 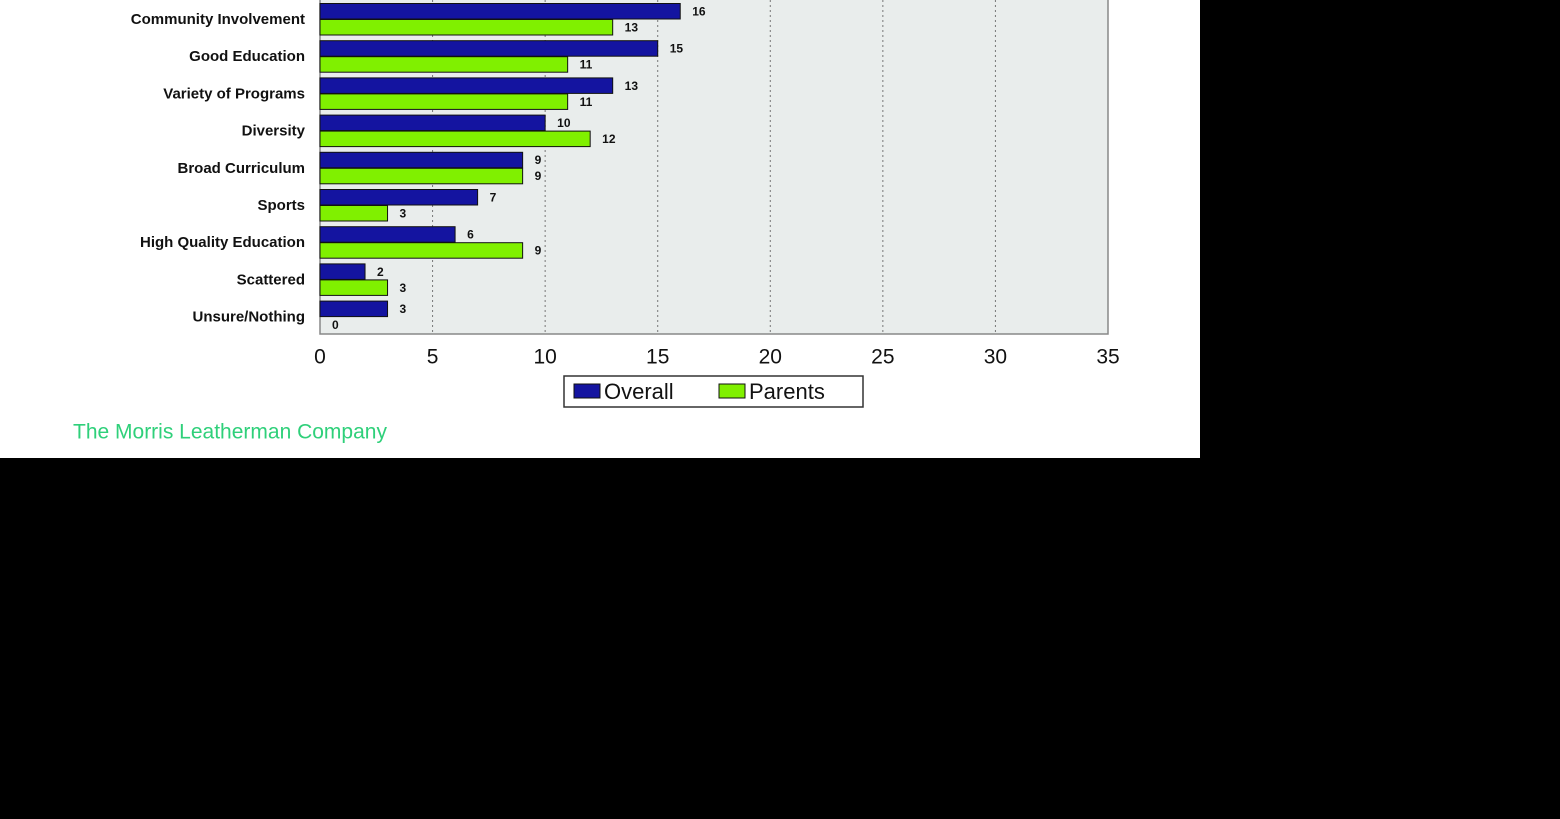 I want to click on y-tick-label: Broad Curriculum, so click(x=241, y=168).